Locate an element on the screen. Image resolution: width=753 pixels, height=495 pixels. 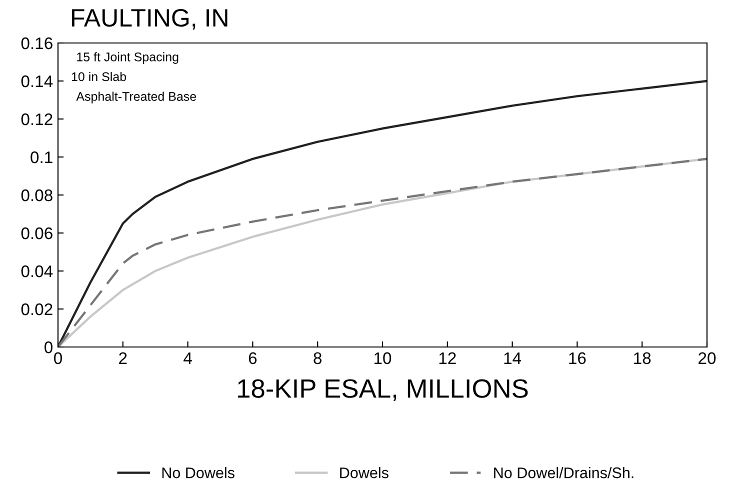
x-tick-label: 16 is located at coordinates (577, 358).